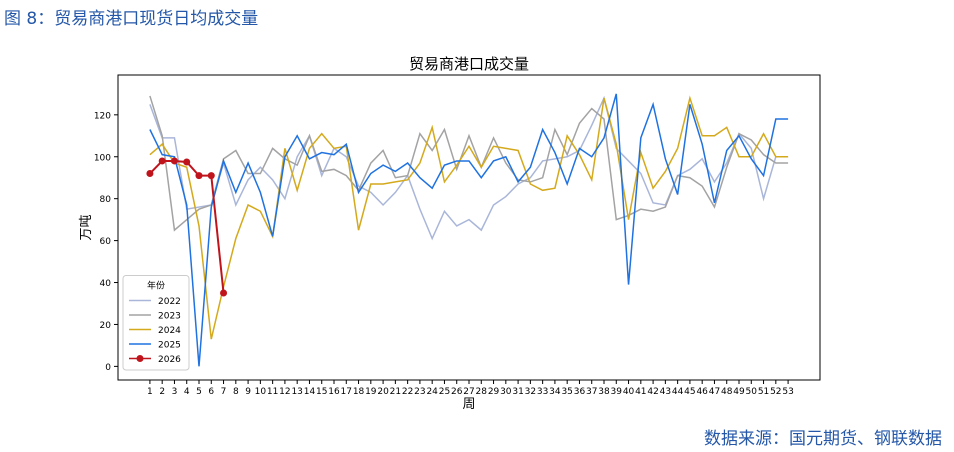 The width and height of the screenshot is (954, 452). I want to click on x-tick-label: 39, so click(617, 392).